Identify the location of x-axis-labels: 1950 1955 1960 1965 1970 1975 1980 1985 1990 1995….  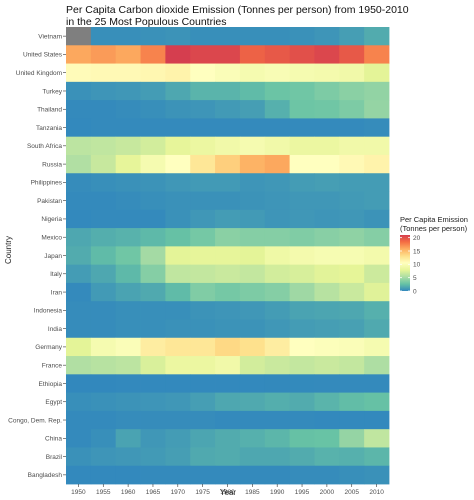
(227, 490).